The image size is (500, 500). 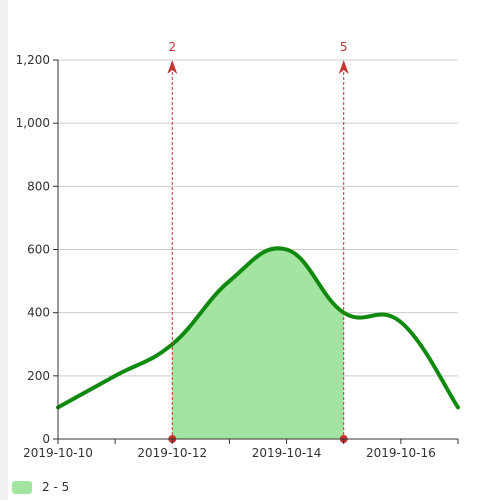 I want to click on left-edge-strip, so click(x=4, y=250).